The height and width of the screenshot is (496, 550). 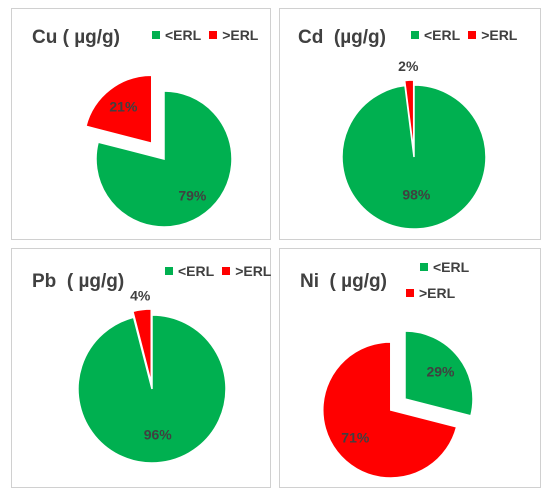 I want to click on chart-title: Cd (µg/g), so click(x=342, y=37).